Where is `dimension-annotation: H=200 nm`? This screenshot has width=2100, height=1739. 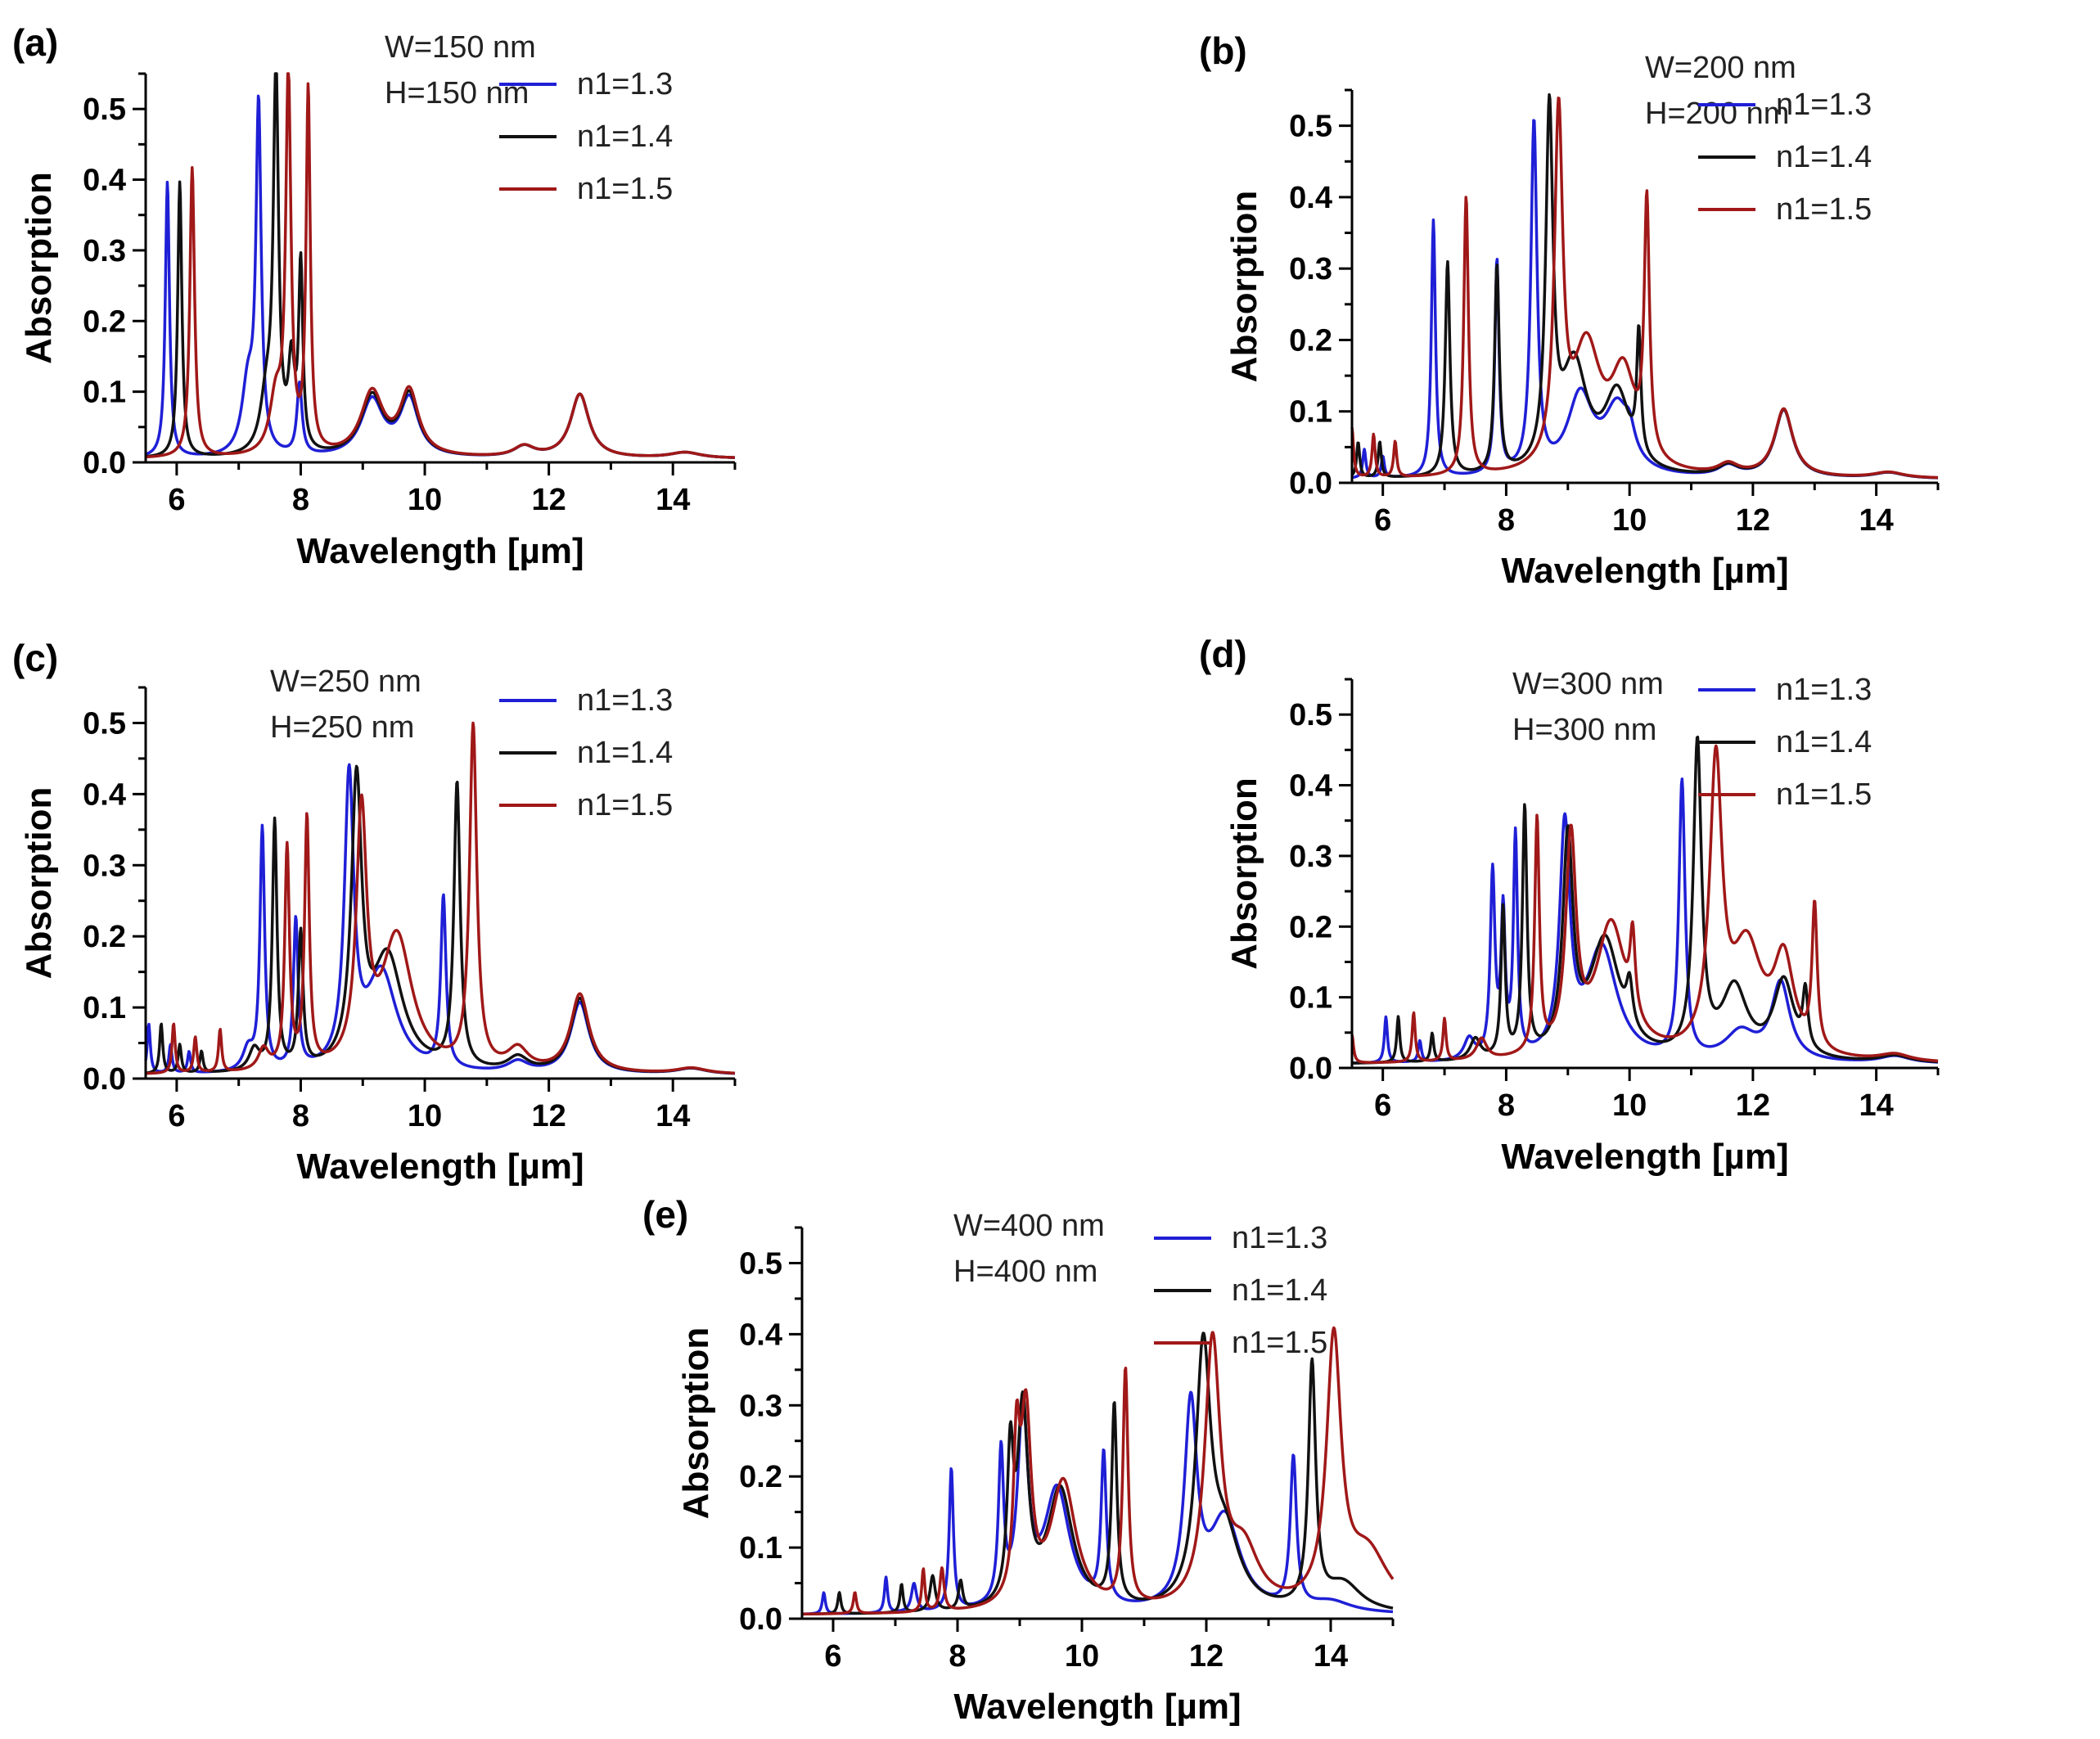
dimension-annotation: H=200 nm is located at coordinates (1717, 114).